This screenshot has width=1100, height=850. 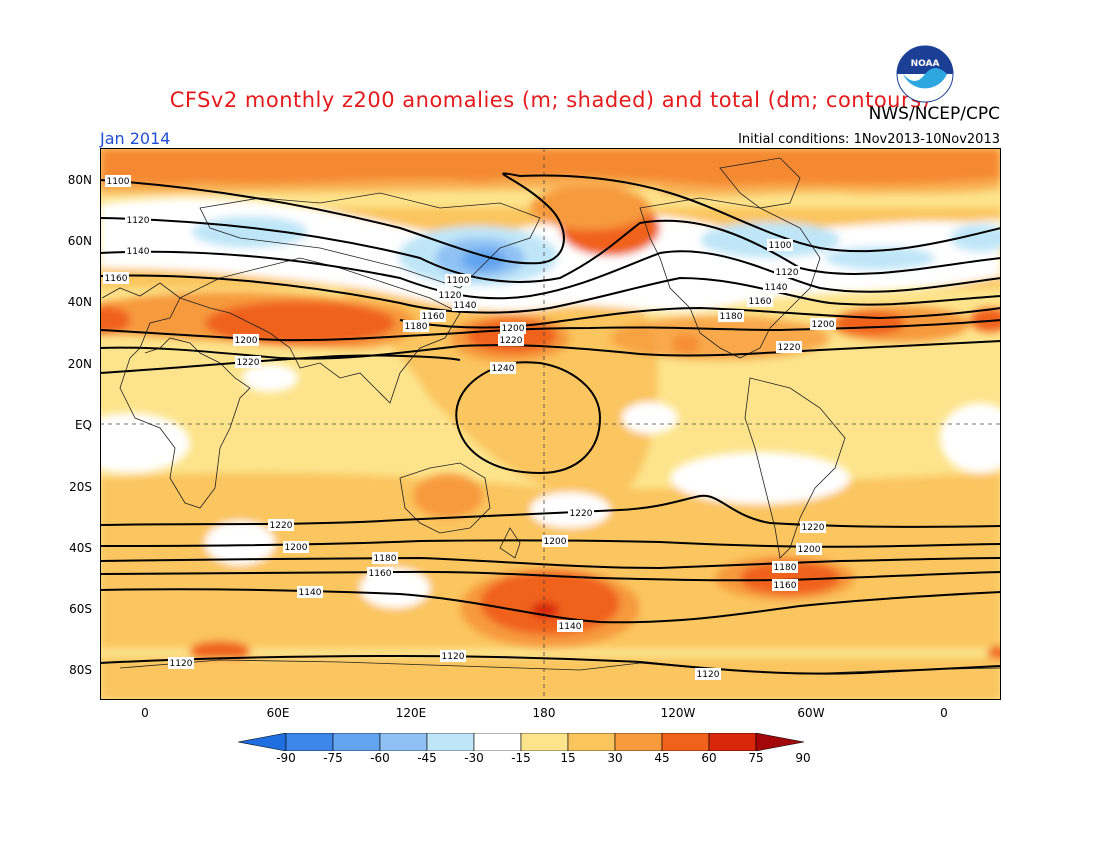 I want to click on noaa-logo-text: NOAA, so click(x=925, y=64).